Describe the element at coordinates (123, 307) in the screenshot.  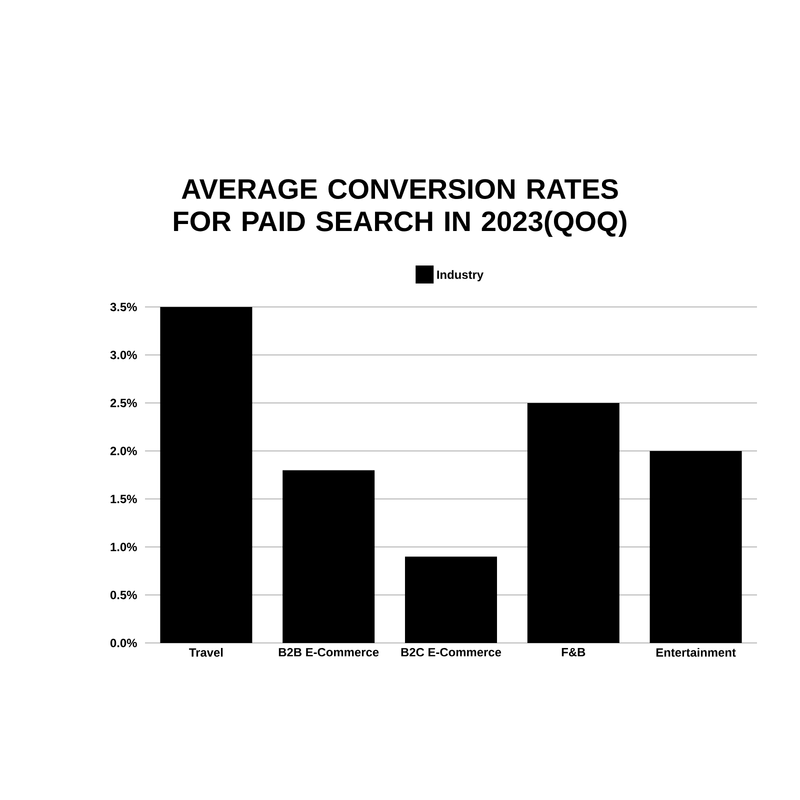
I see `y-tick-label: 3.5%` at that location.